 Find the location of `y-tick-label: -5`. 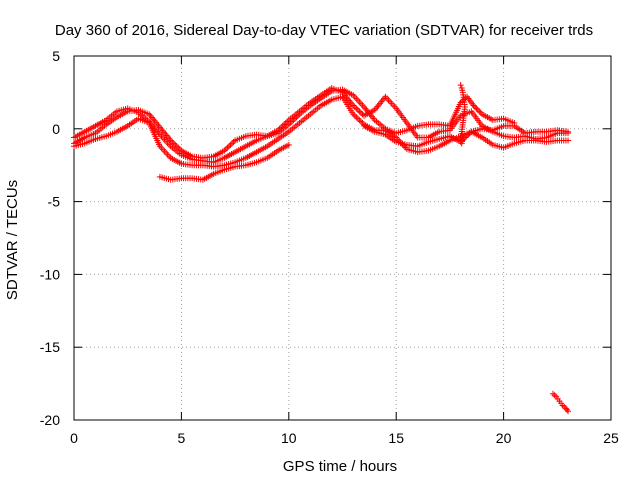

y-tick-label: -5 is located at coordinates (54, 202).